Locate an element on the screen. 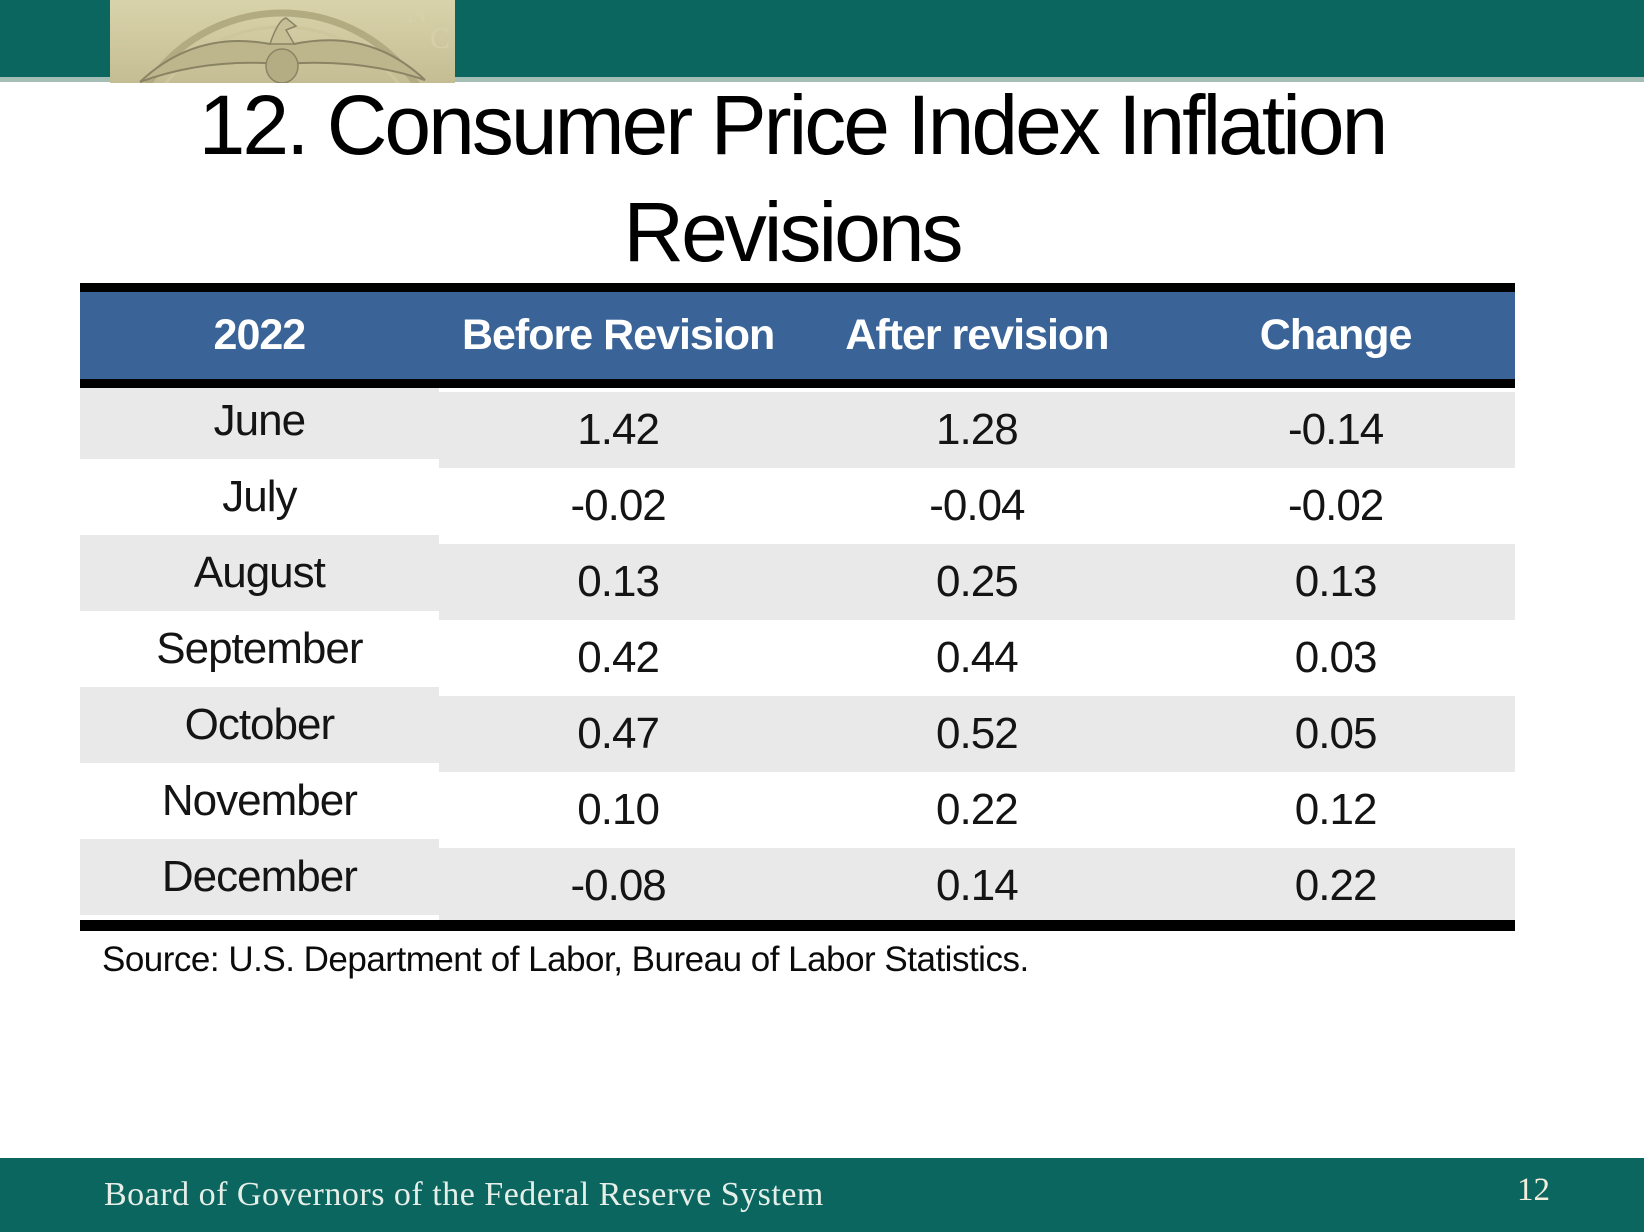  change-cell: -0.02 is located at coordinates (1335, 505).